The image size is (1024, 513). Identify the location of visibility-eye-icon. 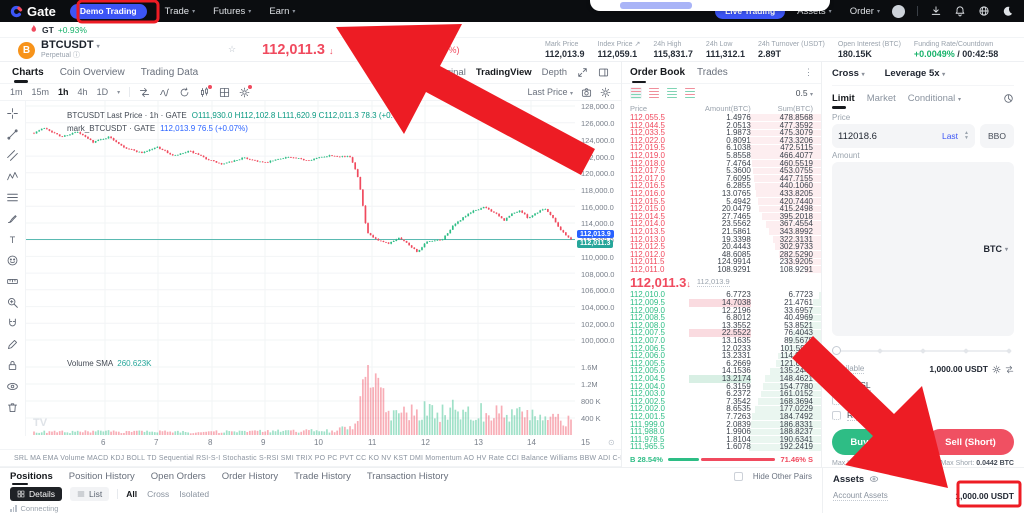
(874, 479).